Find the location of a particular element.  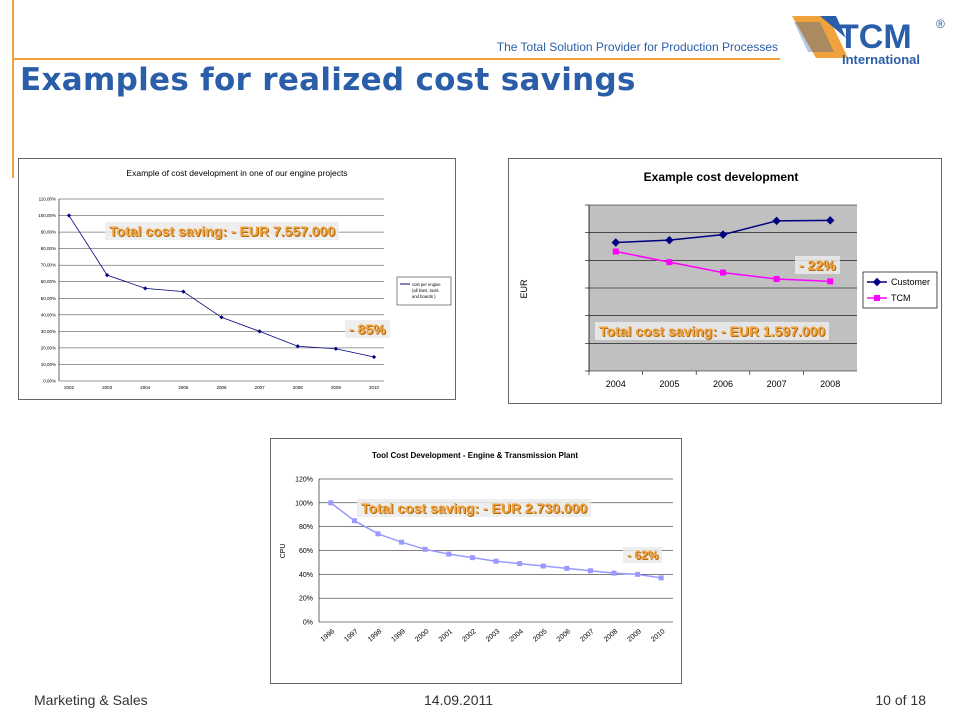

engine-ytick-label: 40,00% is located at coordinates (48, 314).